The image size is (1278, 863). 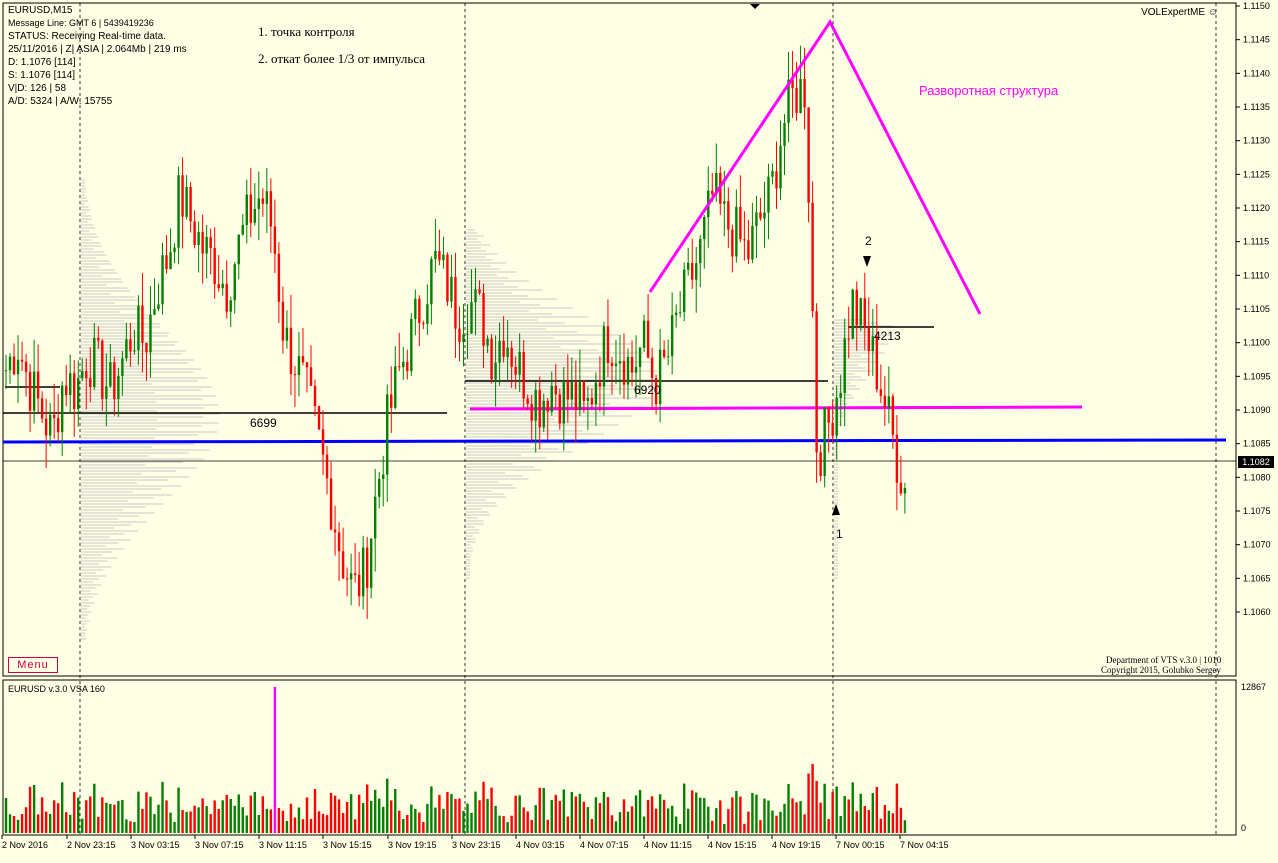 I want to click on expert-label: VOLExpertME ☺, so click(x=1179, y=12).